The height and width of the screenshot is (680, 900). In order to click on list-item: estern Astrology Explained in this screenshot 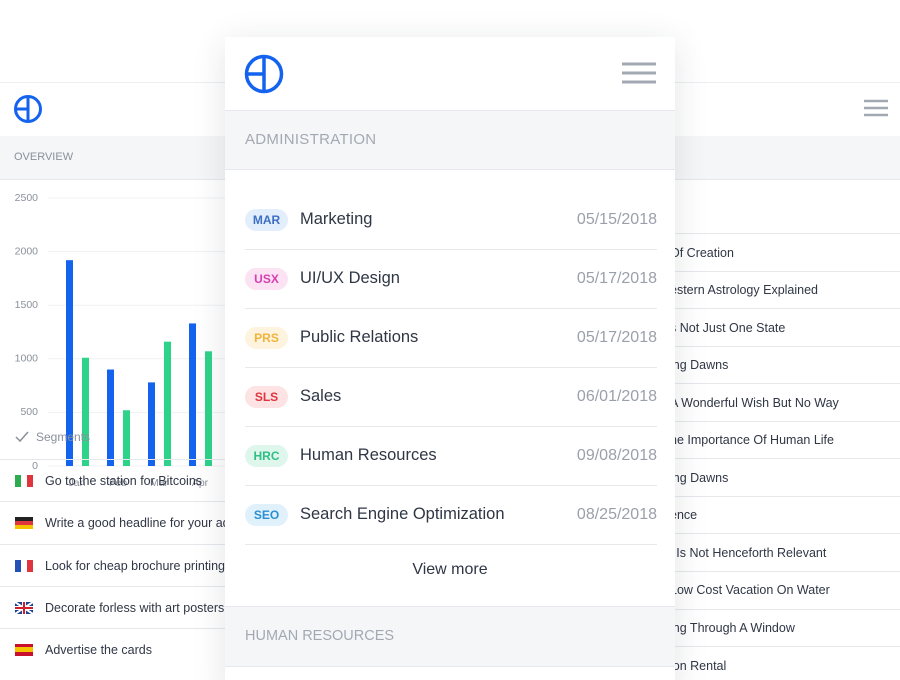, I will do `click(780, 289)`.